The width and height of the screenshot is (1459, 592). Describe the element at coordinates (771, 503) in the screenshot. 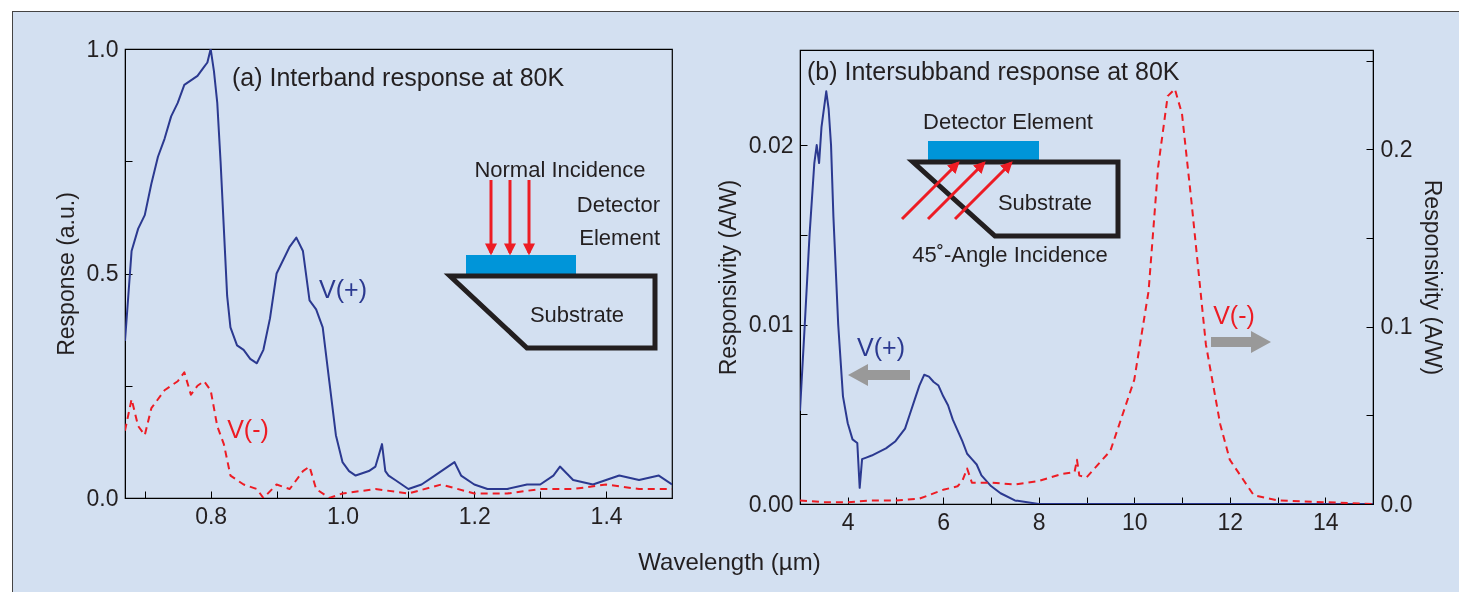

I see `y-tick-label: 0.00` at that location.